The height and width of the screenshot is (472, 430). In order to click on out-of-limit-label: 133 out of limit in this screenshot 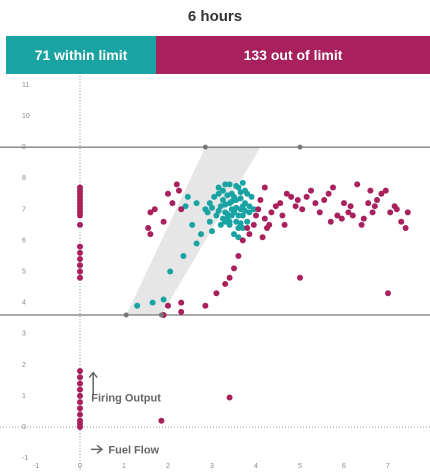, I will do `click(293, 55)`.